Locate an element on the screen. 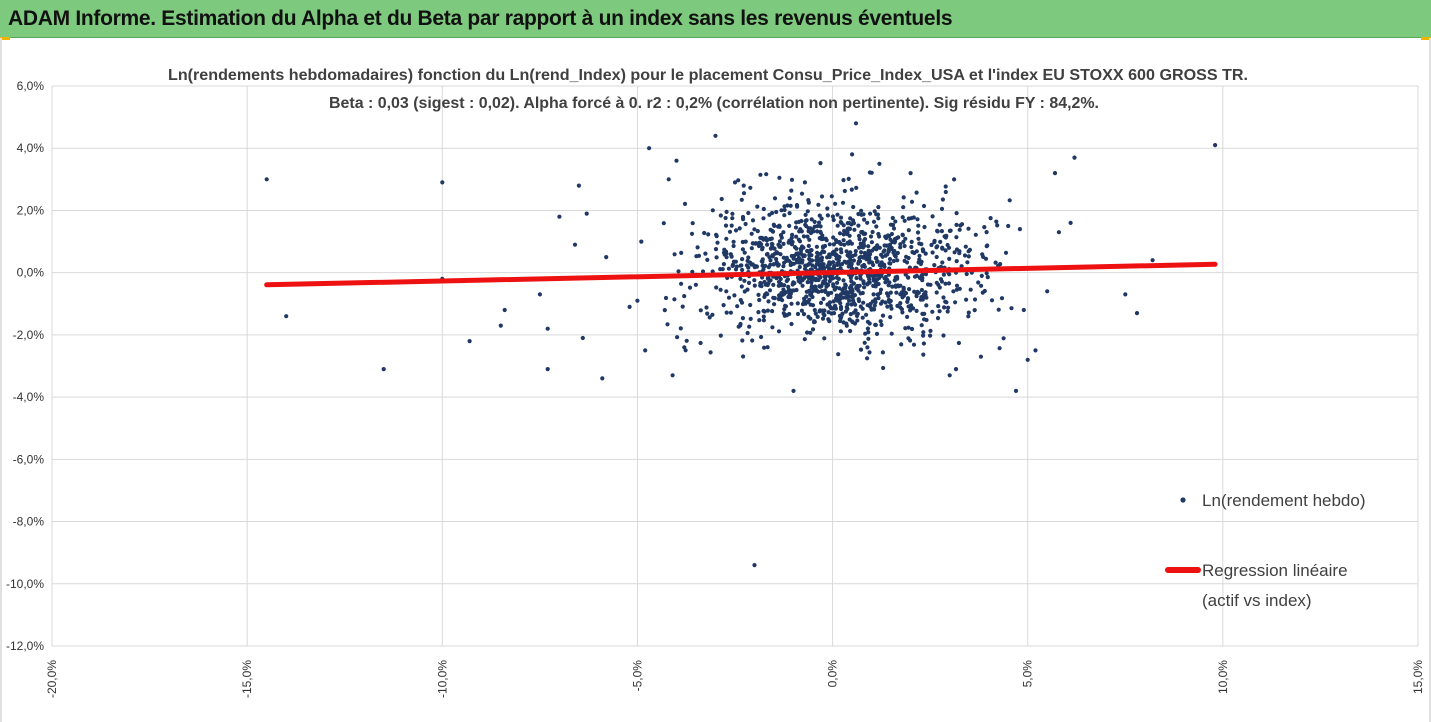 The width and height of the screenshot is (1431, 722). x-tick-label: -5,0% is located at coordinates (637, 676).